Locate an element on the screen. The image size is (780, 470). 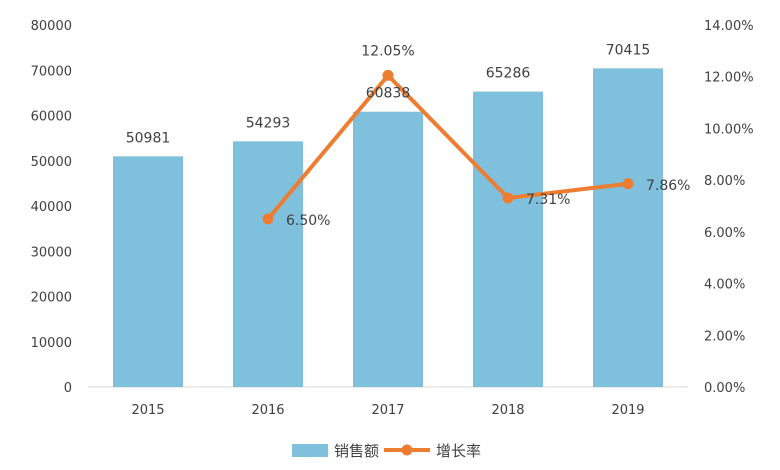
x-axis-ticks: 2015 2016 2017 2018 2019 is located at coordinates (387, 410).